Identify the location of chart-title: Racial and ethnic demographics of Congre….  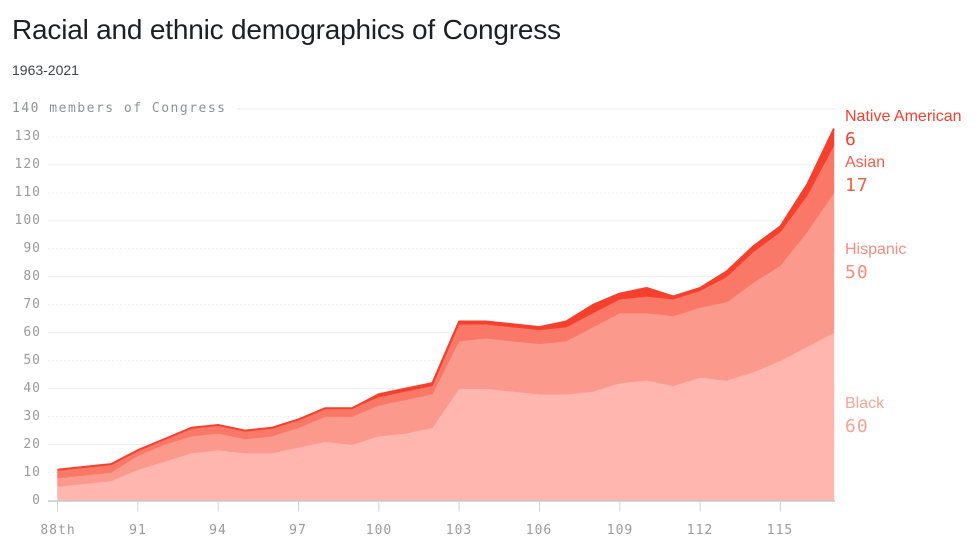
(286, 29).